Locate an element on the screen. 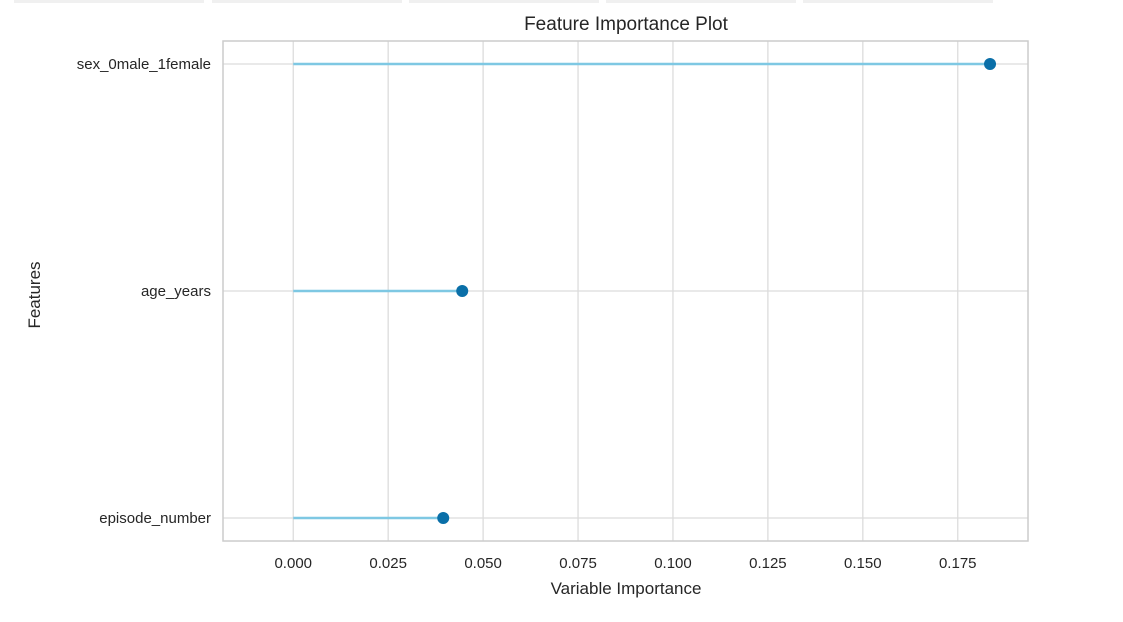 The image size is (1123, 622). y-tick-labels: sex_0male_1female age_years episode_number is located at coordinates (144, 291).